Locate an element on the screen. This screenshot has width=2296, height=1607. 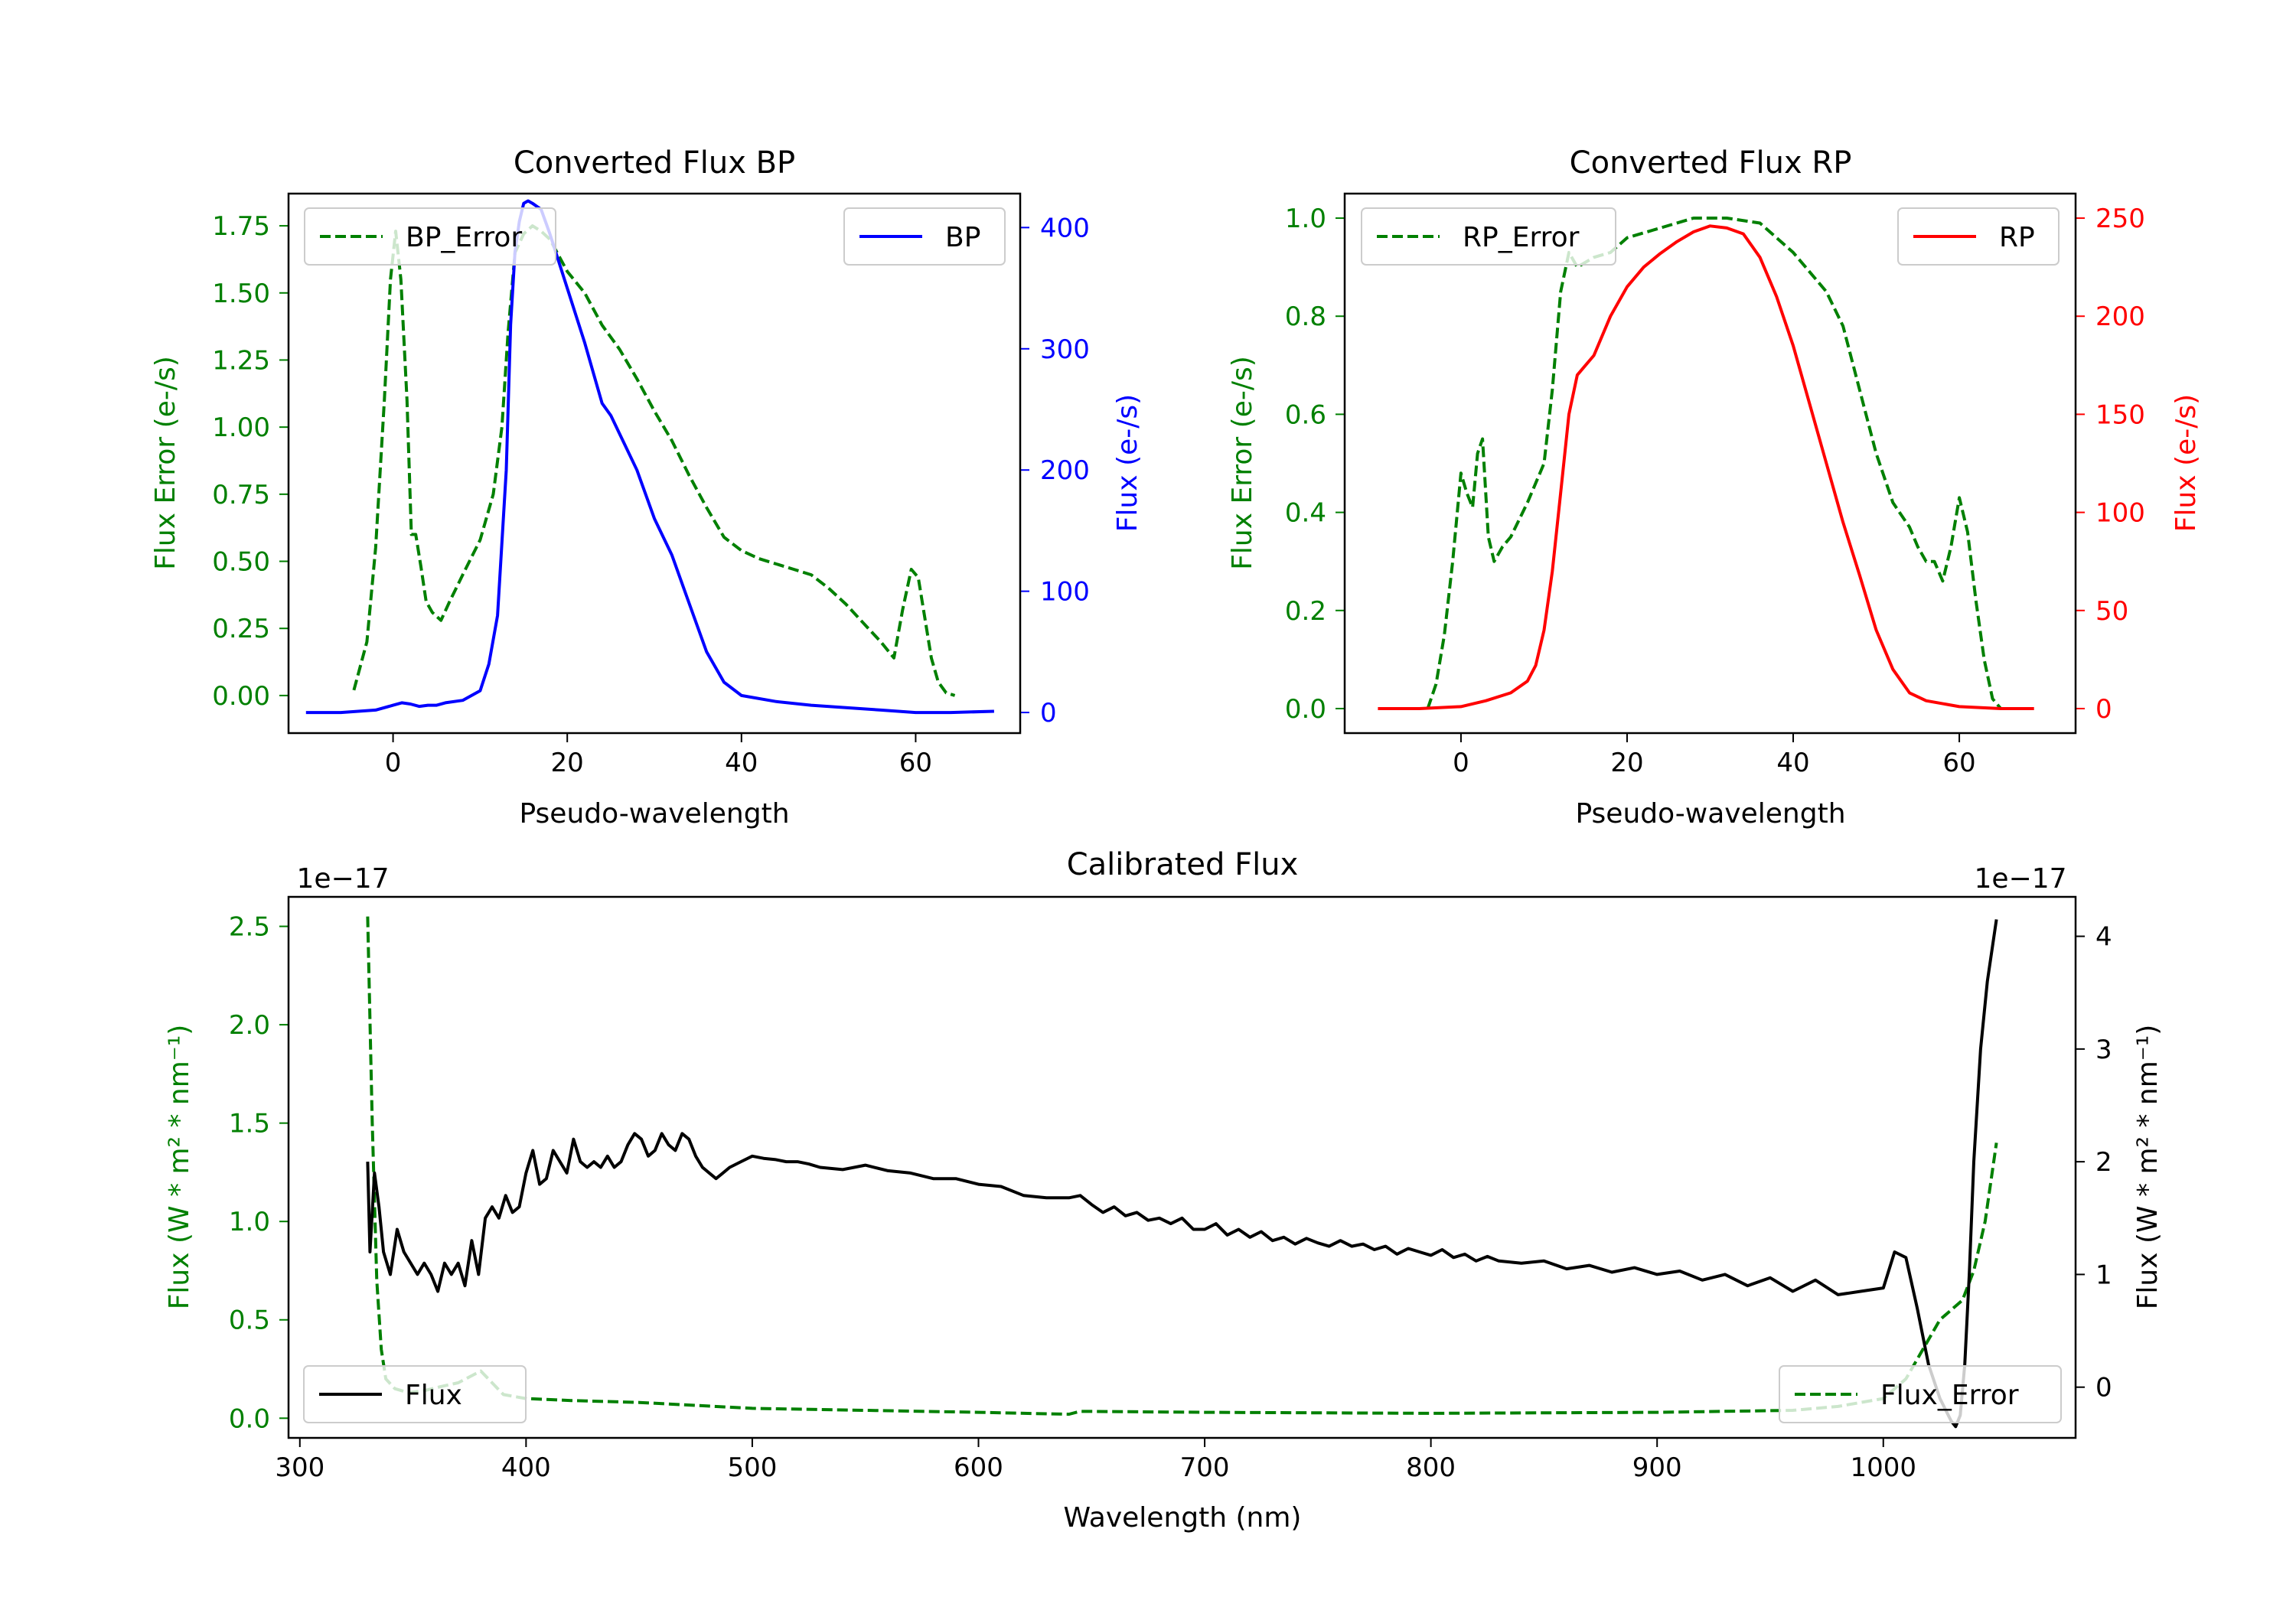
rp-ytick-right-label: 150 is located at coordinates (2120, 414).